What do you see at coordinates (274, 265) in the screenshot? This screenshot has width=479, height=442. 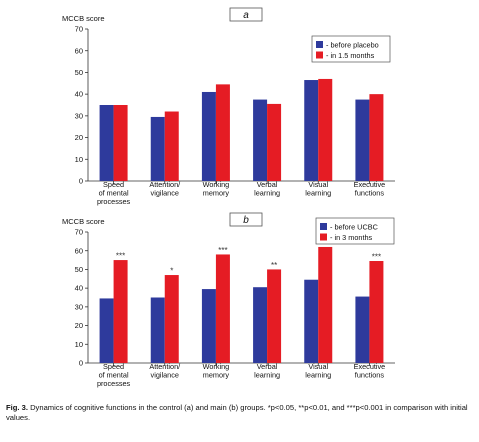 I see `significance-marker: **` at bounding box center [274, 265].